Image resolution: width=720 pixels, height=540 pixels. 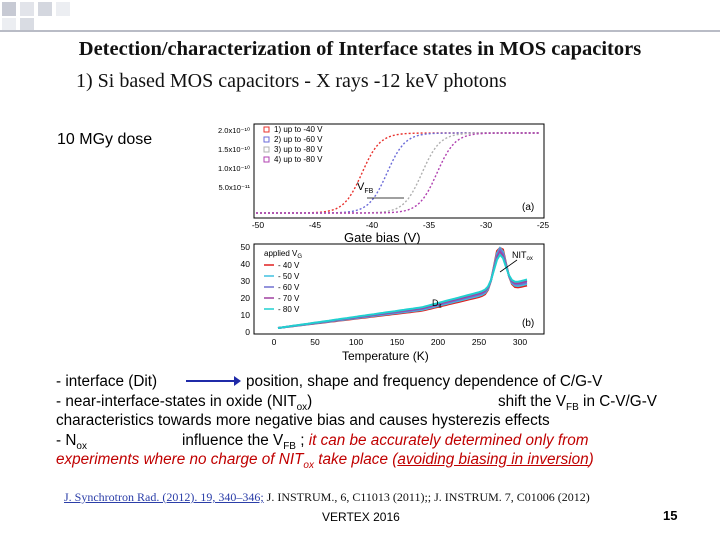 I want to click on corner-decoration, so click(x=36, y=16).